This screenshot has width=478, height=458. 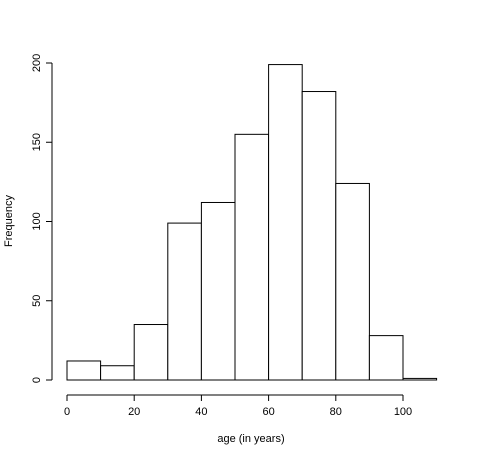 What do you see at coordinates (336, 412) in the screenshot?
I see `x-tick-label: 80` at bounding box center [336, 412].